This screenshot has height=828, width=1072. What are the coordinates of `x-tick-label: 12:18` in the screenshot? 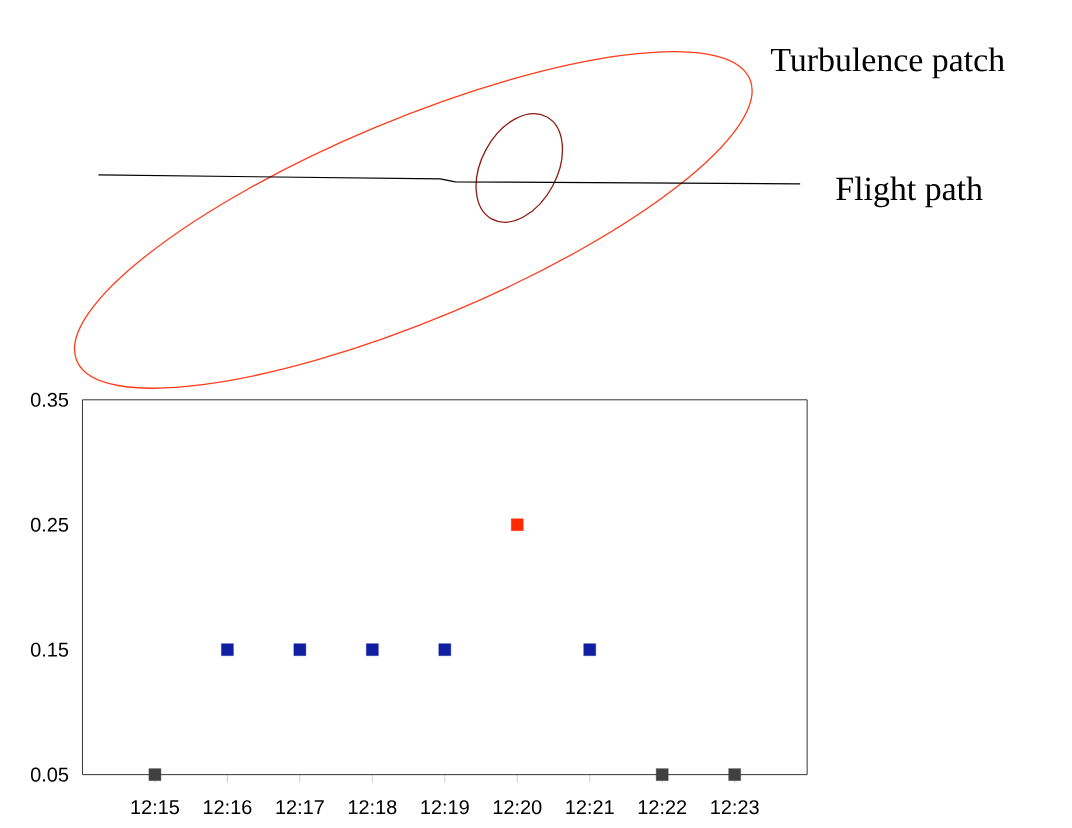 It's located at (372, 807).